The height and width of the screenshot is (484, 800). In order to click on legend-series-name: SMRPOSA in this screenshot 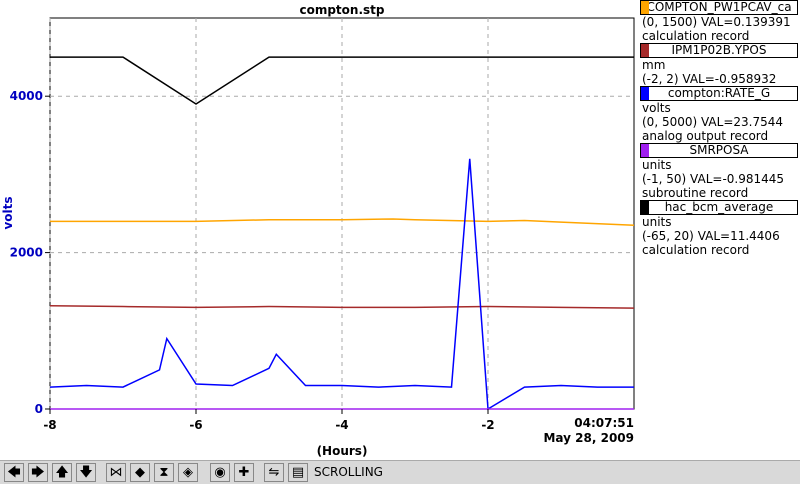, I will do `click(719, 150)`.